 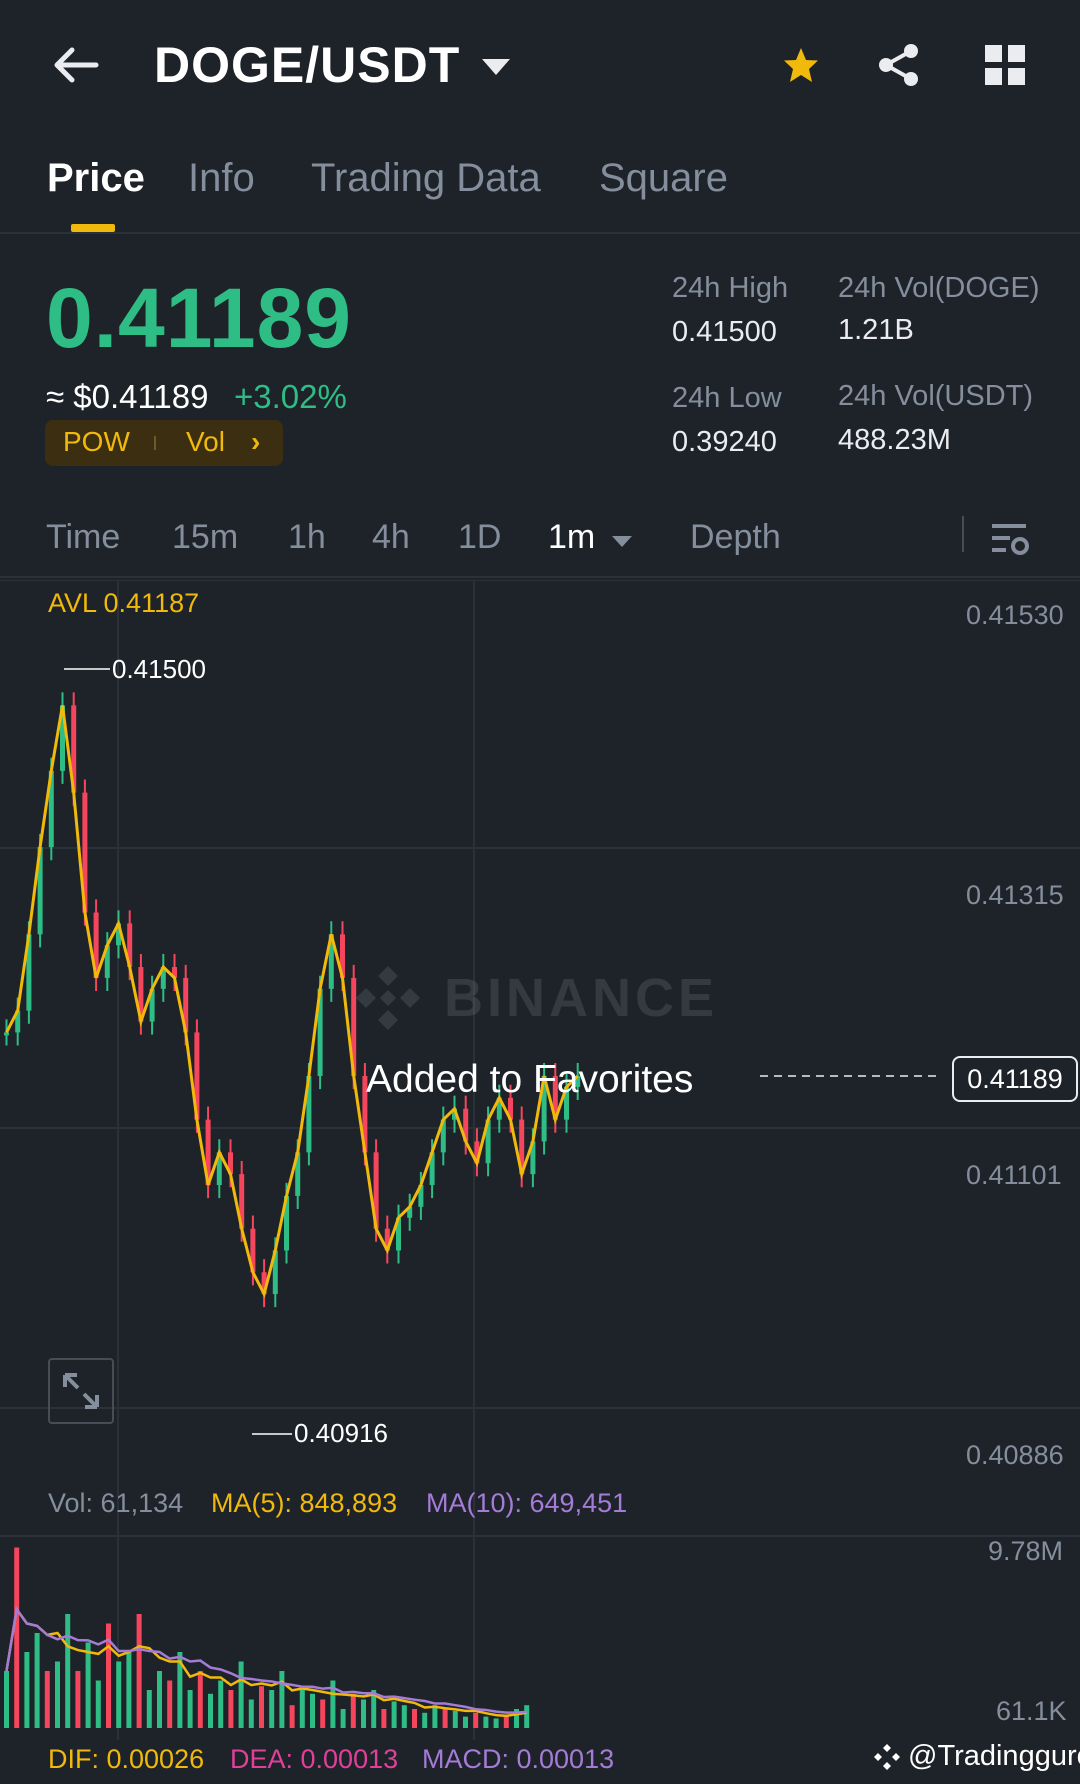 What do you see at coordinates (1026, 1551) in the screenshot?
I see `volume-axis-top: 9.78M` at bounding box center [1026, 1551].